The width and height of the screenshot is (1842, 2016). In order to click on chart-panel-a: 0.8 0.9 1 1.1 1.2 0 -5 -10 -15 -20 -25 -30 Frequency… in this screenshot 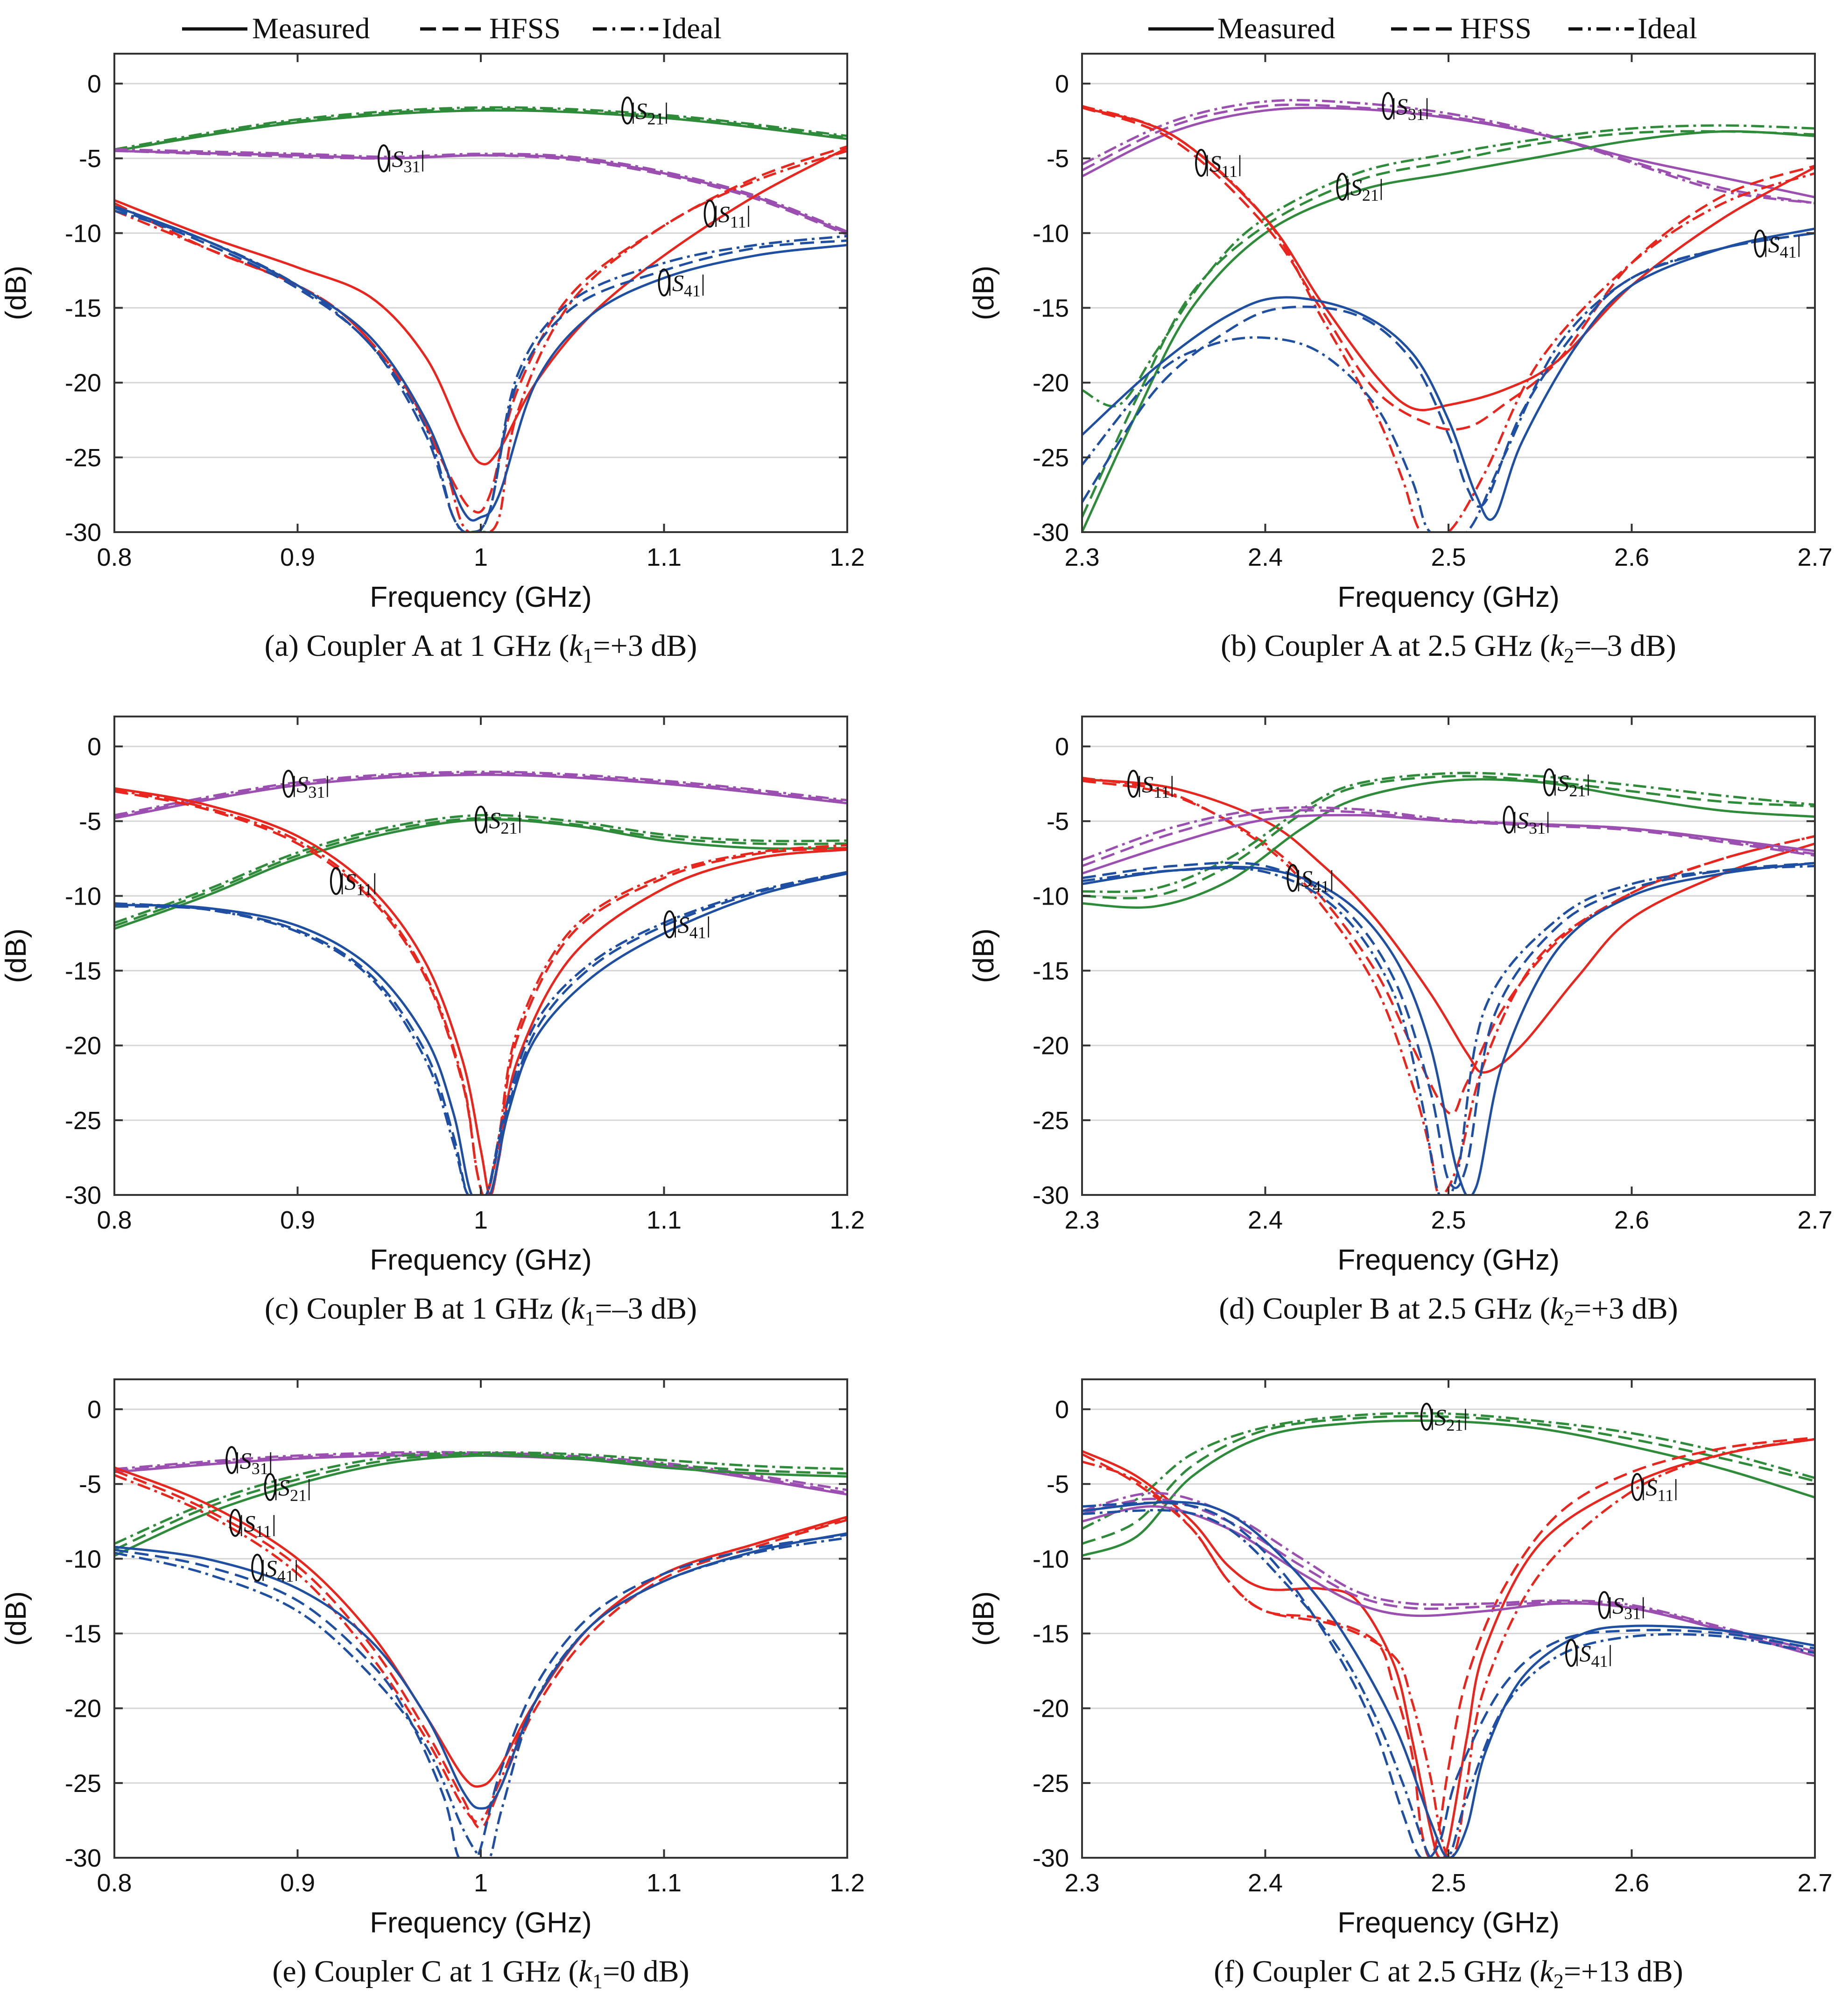, I will do `click(432, 360)`.